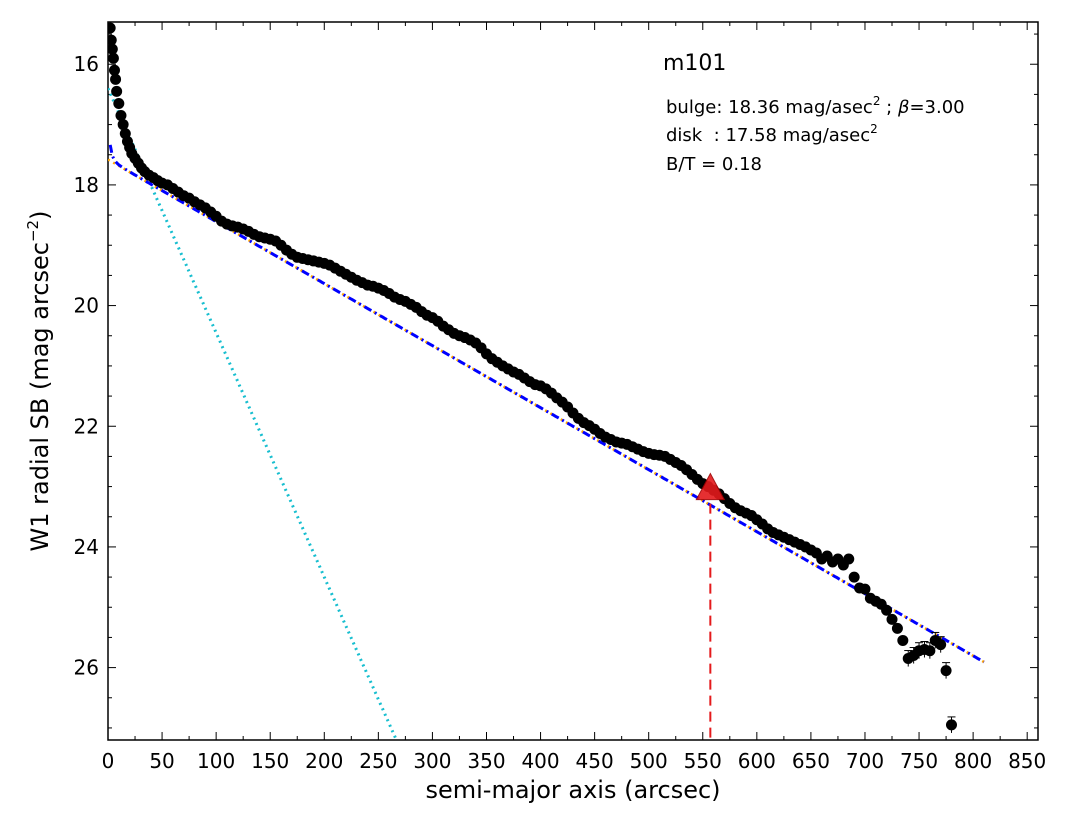  Describe the element at coordinates (936, 107) in the screenshot. I see `beta-value: =3.00` at that location.